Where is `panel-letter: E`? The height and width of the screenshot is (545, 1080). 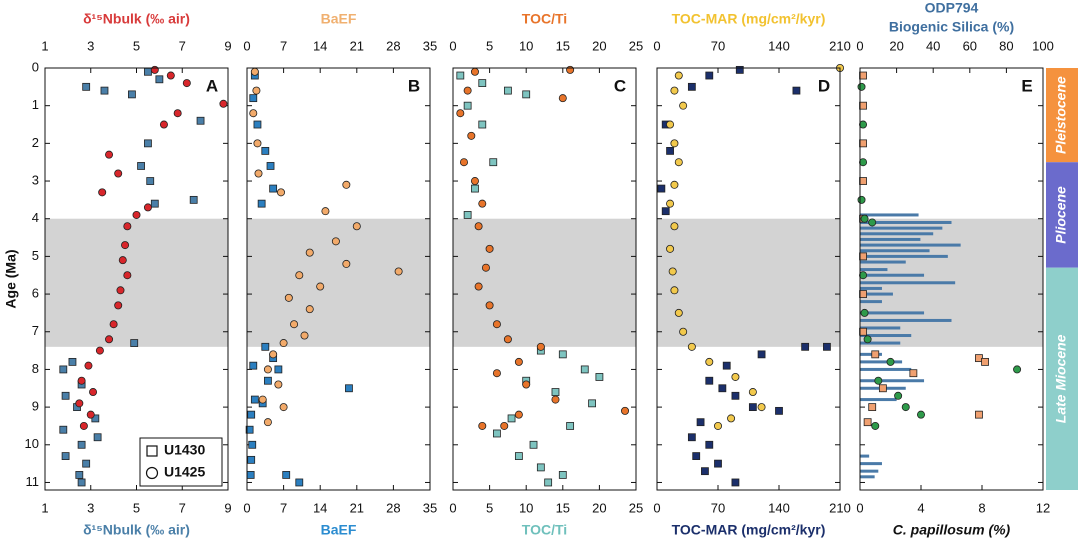 panel-letter: E is located at coordinates (1026, 85).